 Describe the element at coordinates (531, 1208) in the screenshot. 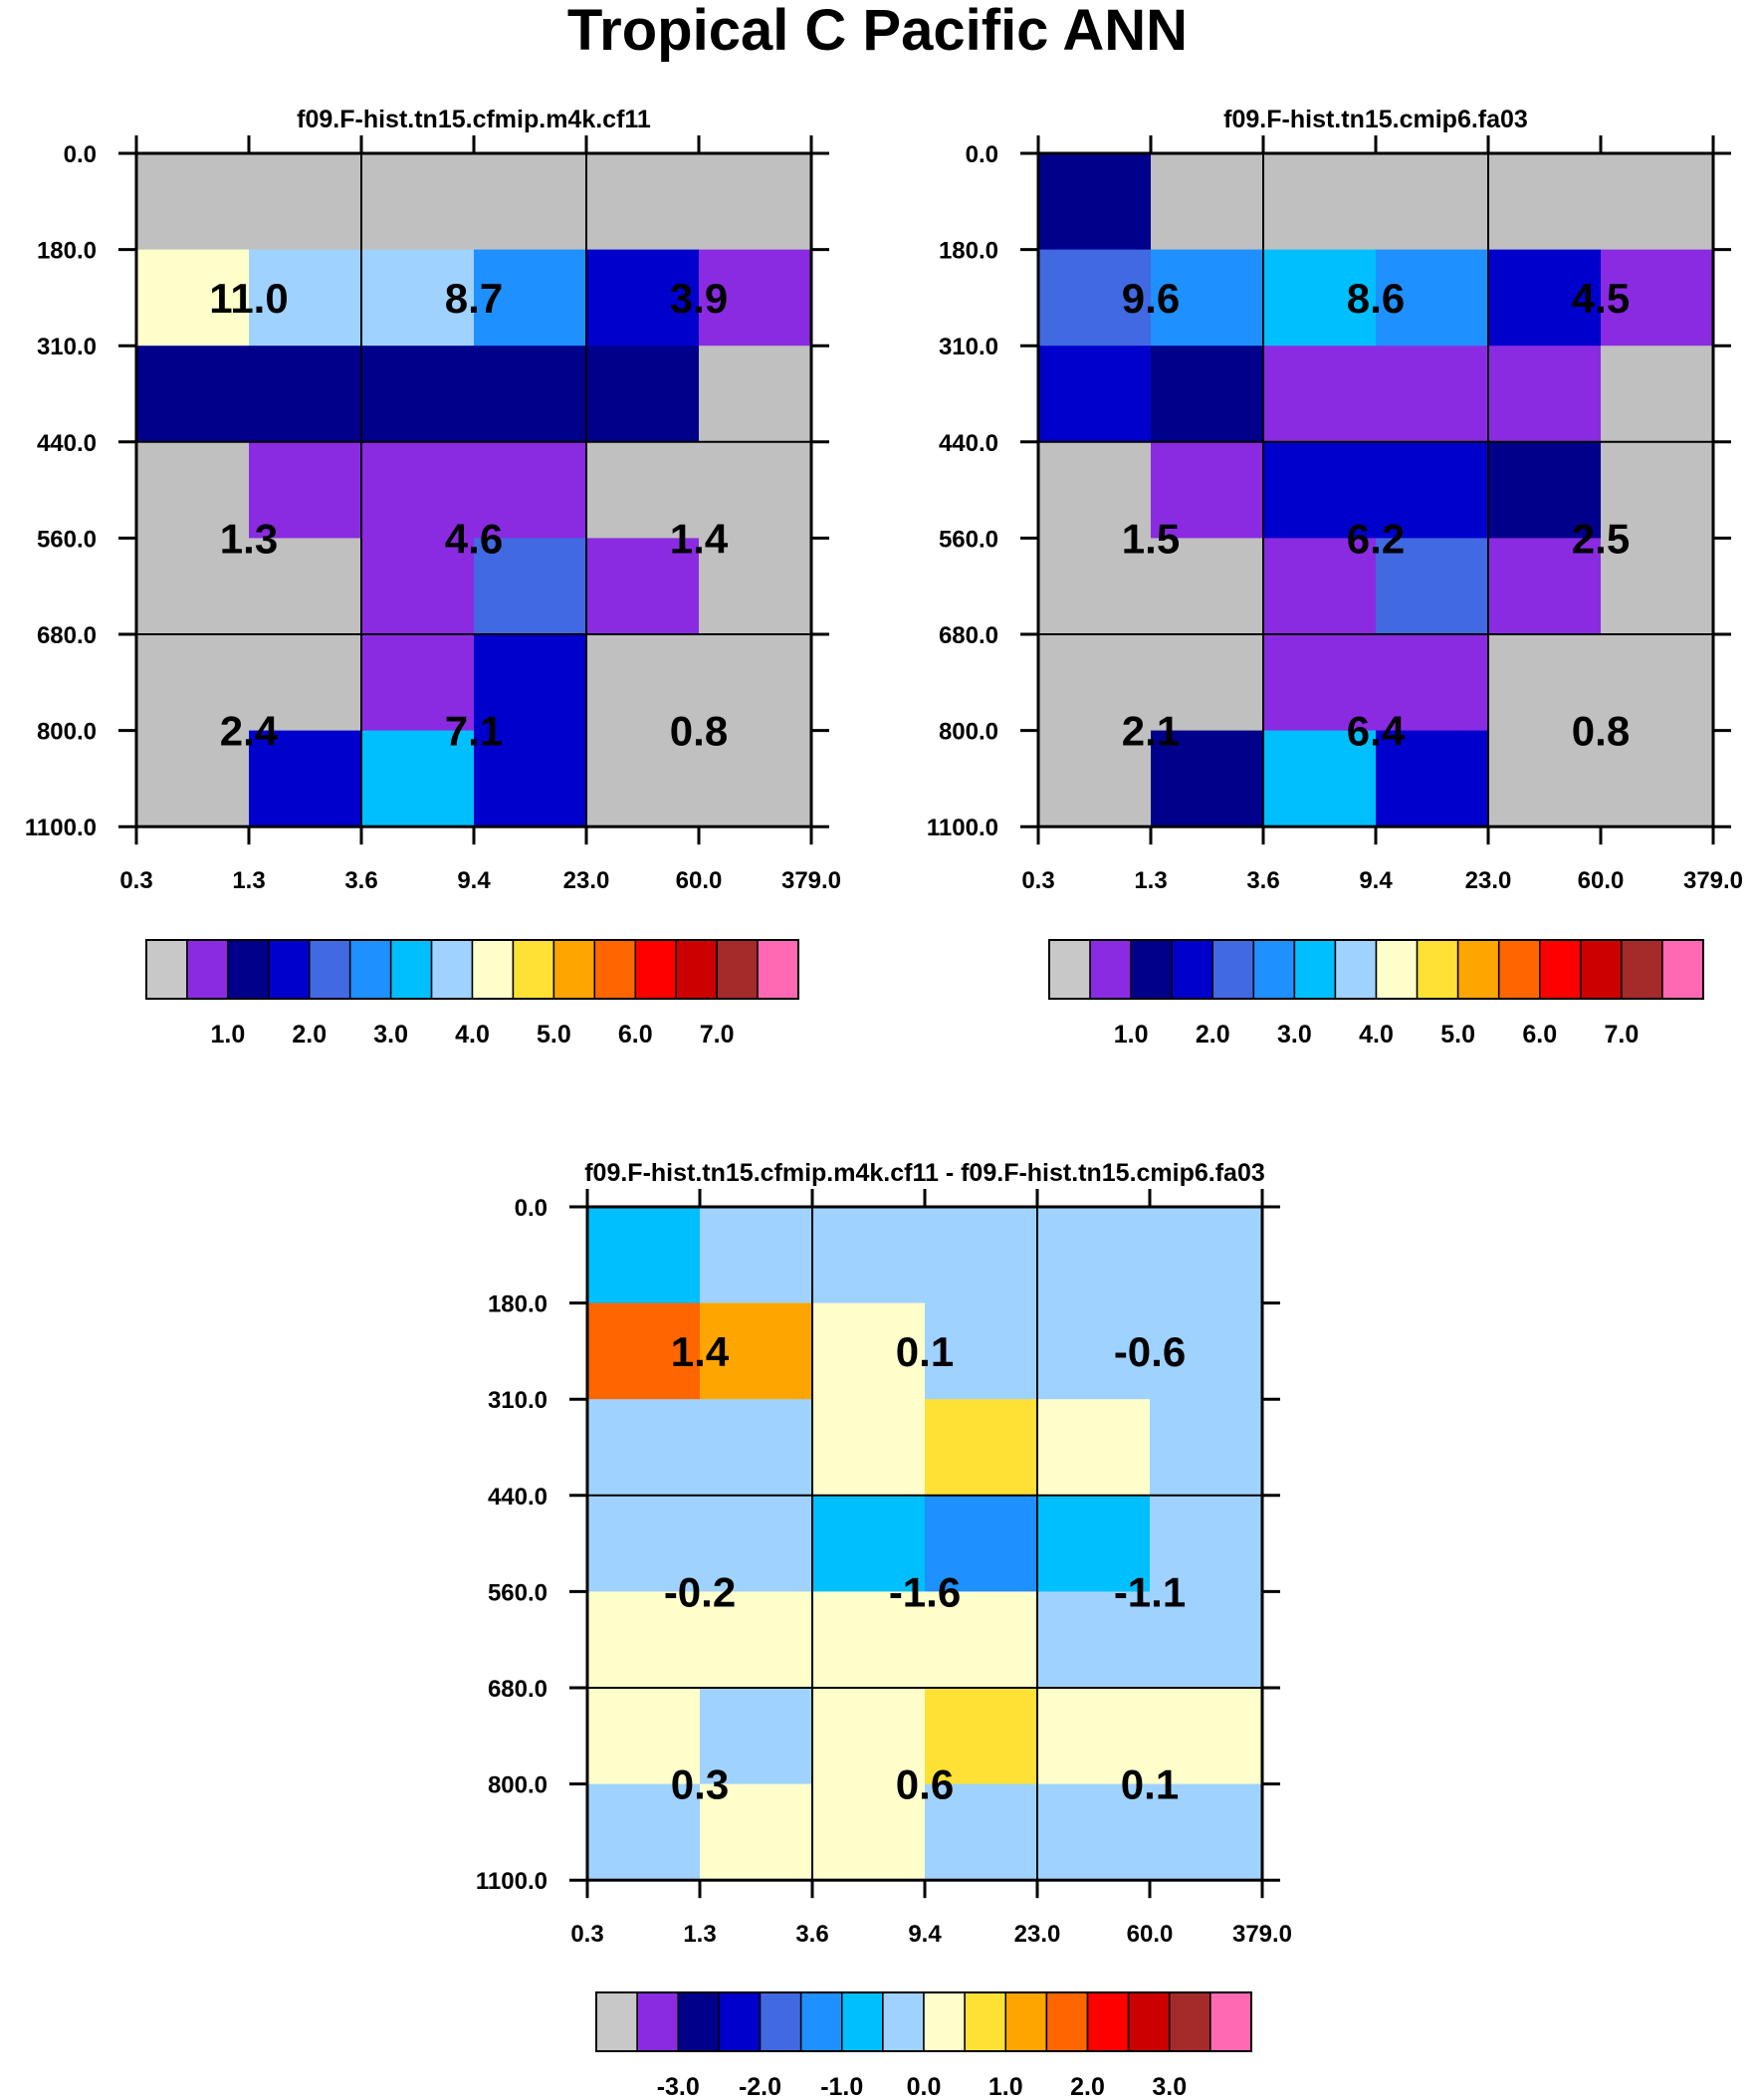

I see `y-tick-label: 0.0` at that location.